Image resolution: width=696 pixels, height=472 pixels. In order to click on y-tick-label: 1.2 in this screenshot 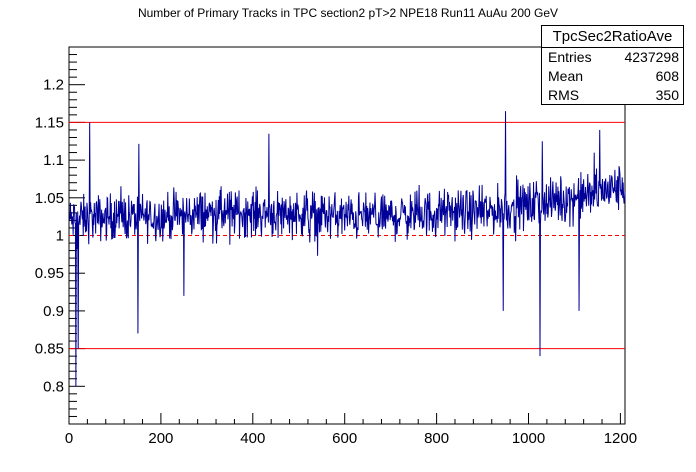, I will do `click(53, 85)`.